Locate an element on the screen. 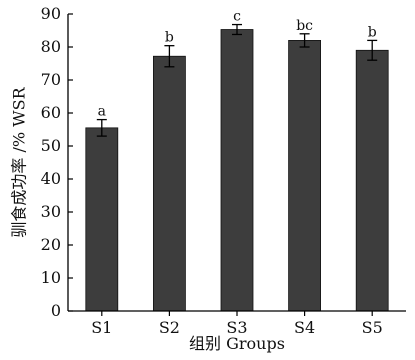 This screenshot has height=360, width=415. bar-s5 is located at coordinates (372, 180).